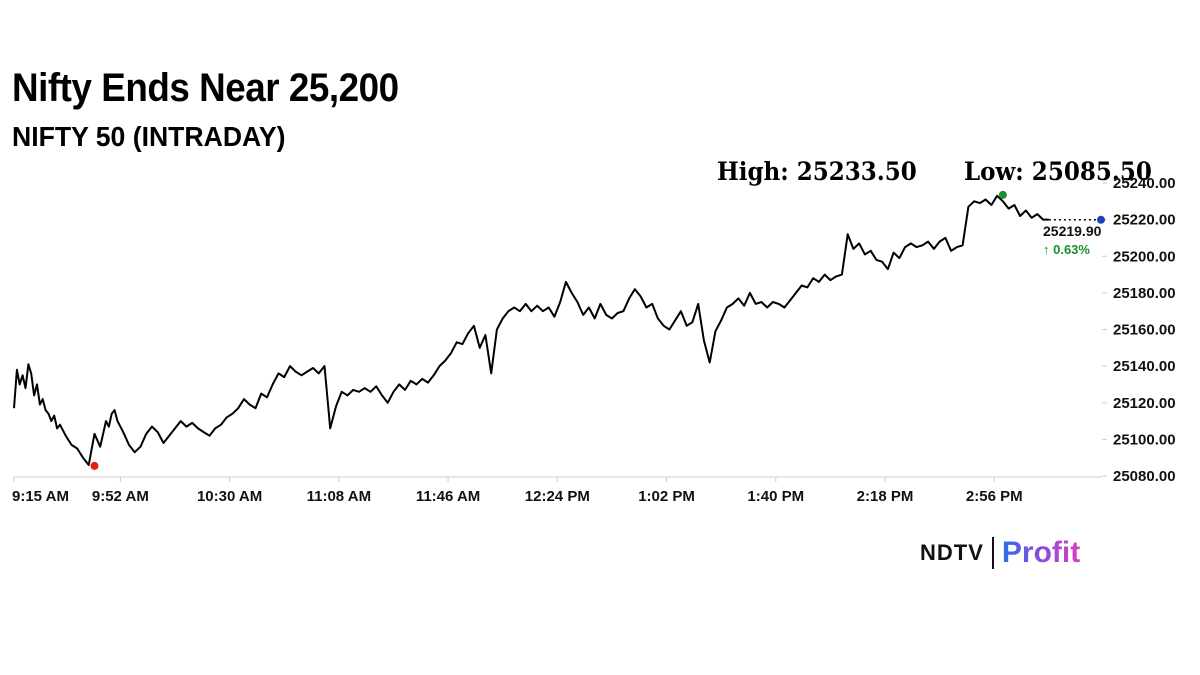  Describe the element at coordinates (1002, 194) in the screenshot. I see `day-high-marker` at that location.